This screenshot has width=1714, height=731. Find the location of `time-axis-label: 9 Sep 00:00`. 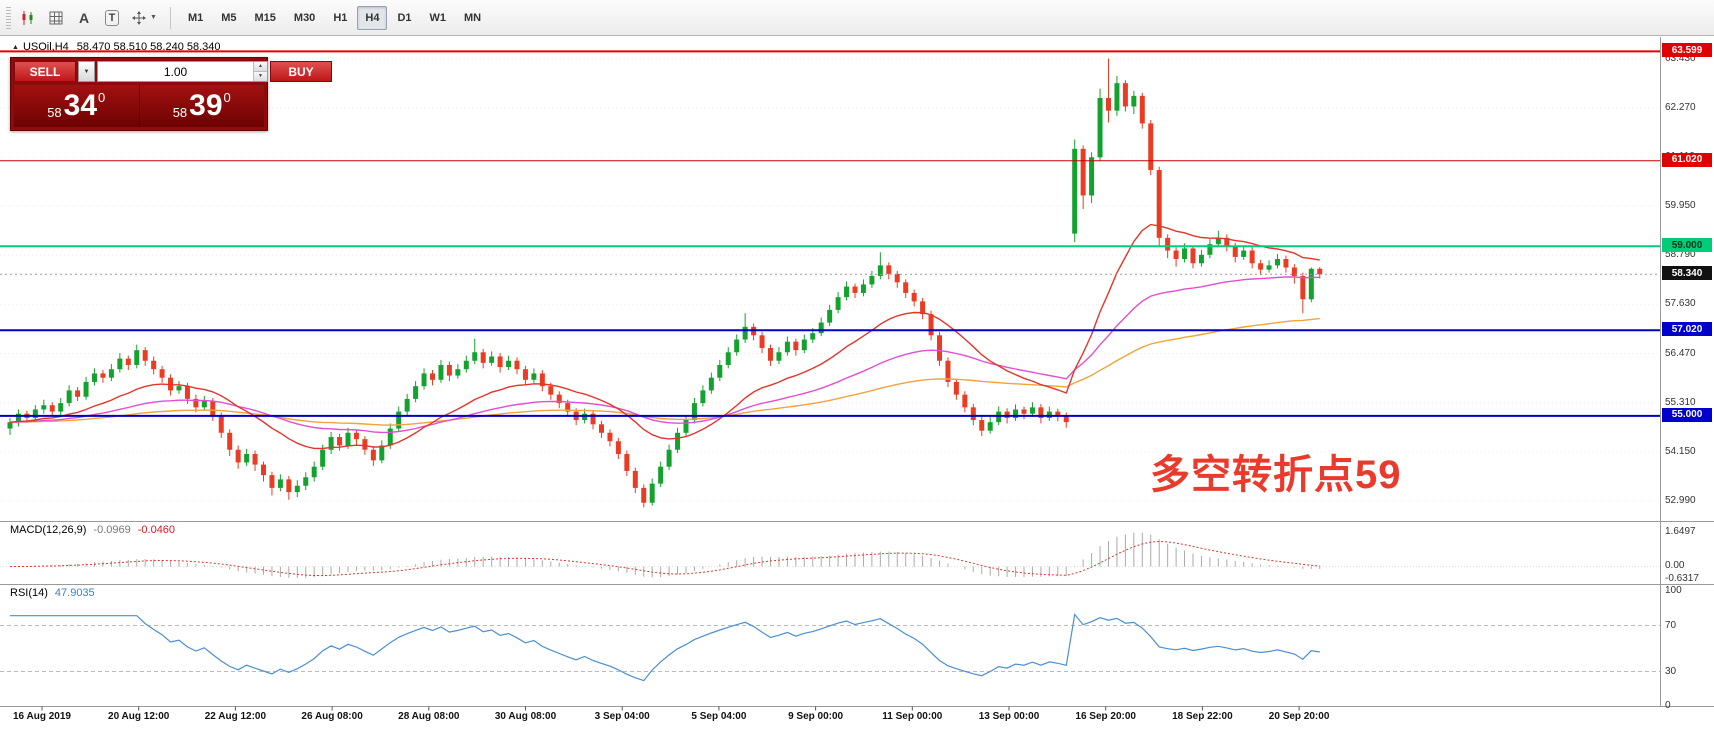

time-axis-label: 9 Sep 00:00 is located at coordinates (816, 716).